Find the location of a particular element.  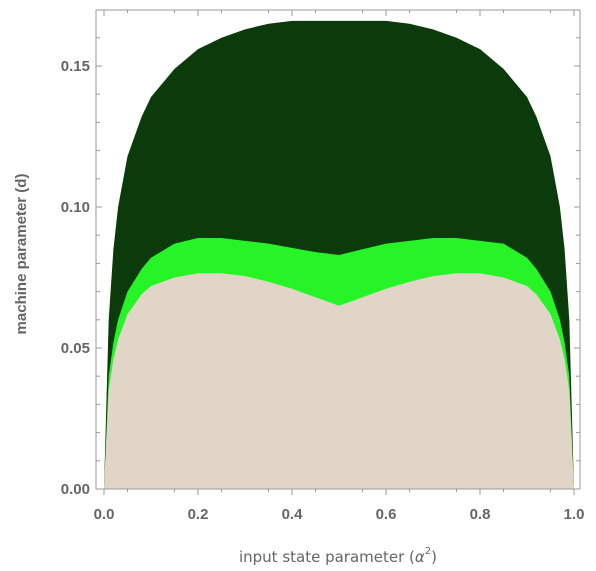

x-axis-label-main: input state parameter ( is located at coordinates (327, 557).